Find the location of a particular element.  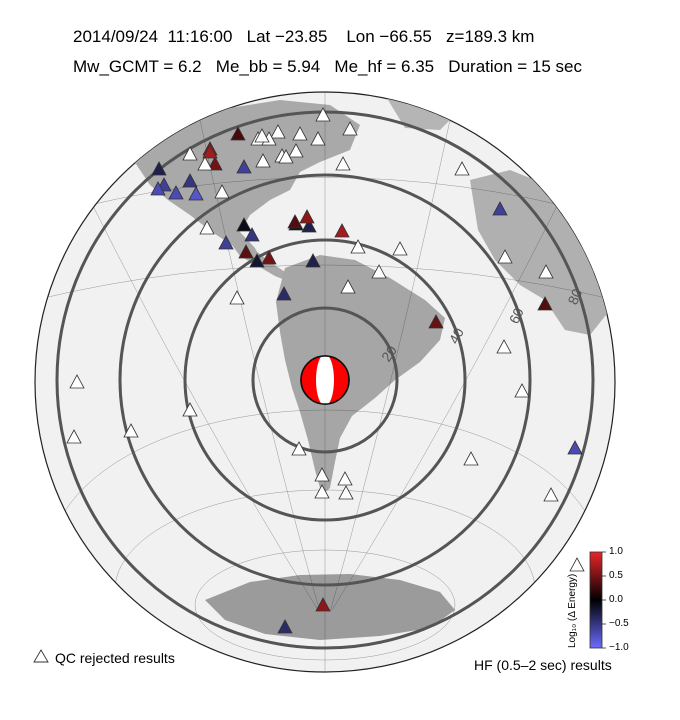

colorbar-tick: 0.0 is located at coordinates (616, 599).